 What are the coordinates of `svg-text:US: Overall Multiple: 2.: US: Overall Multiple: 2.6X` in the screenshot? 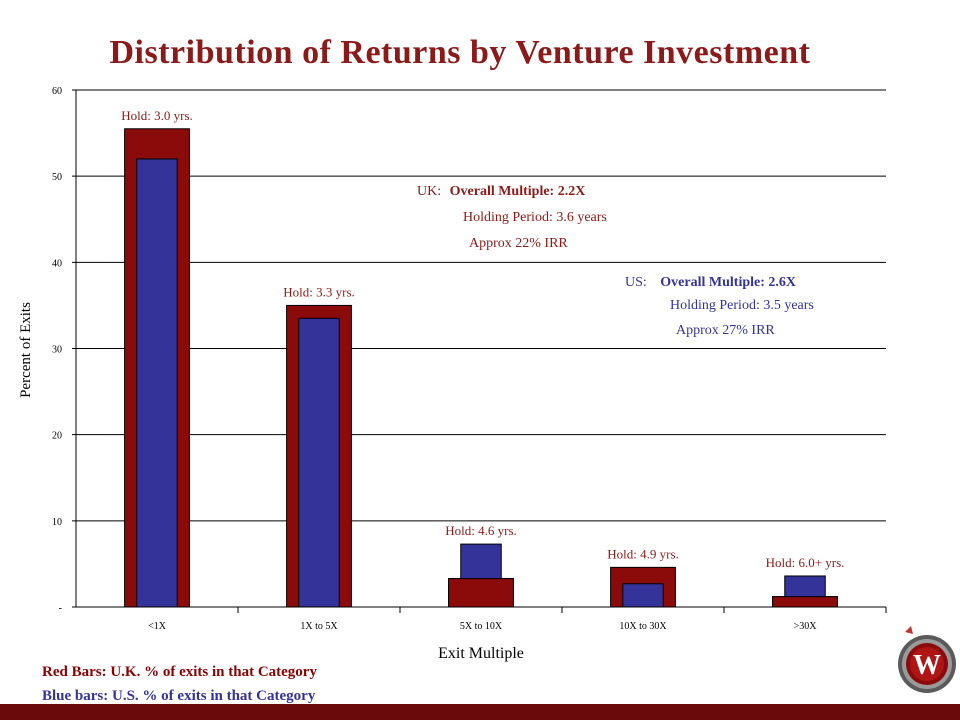 It's located at (710, 282).